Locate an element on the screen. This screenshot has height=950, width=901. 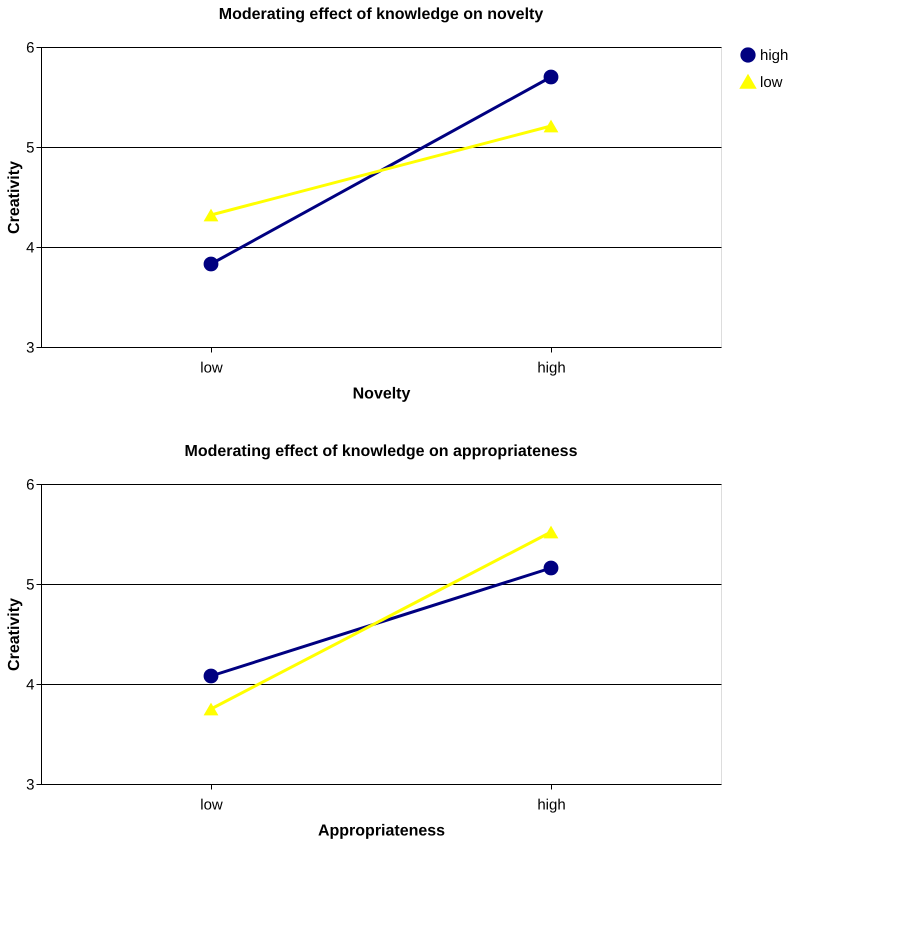
chart-title: Moderating effect of knowledge on appropriateness is located at coordinates (381, 451).